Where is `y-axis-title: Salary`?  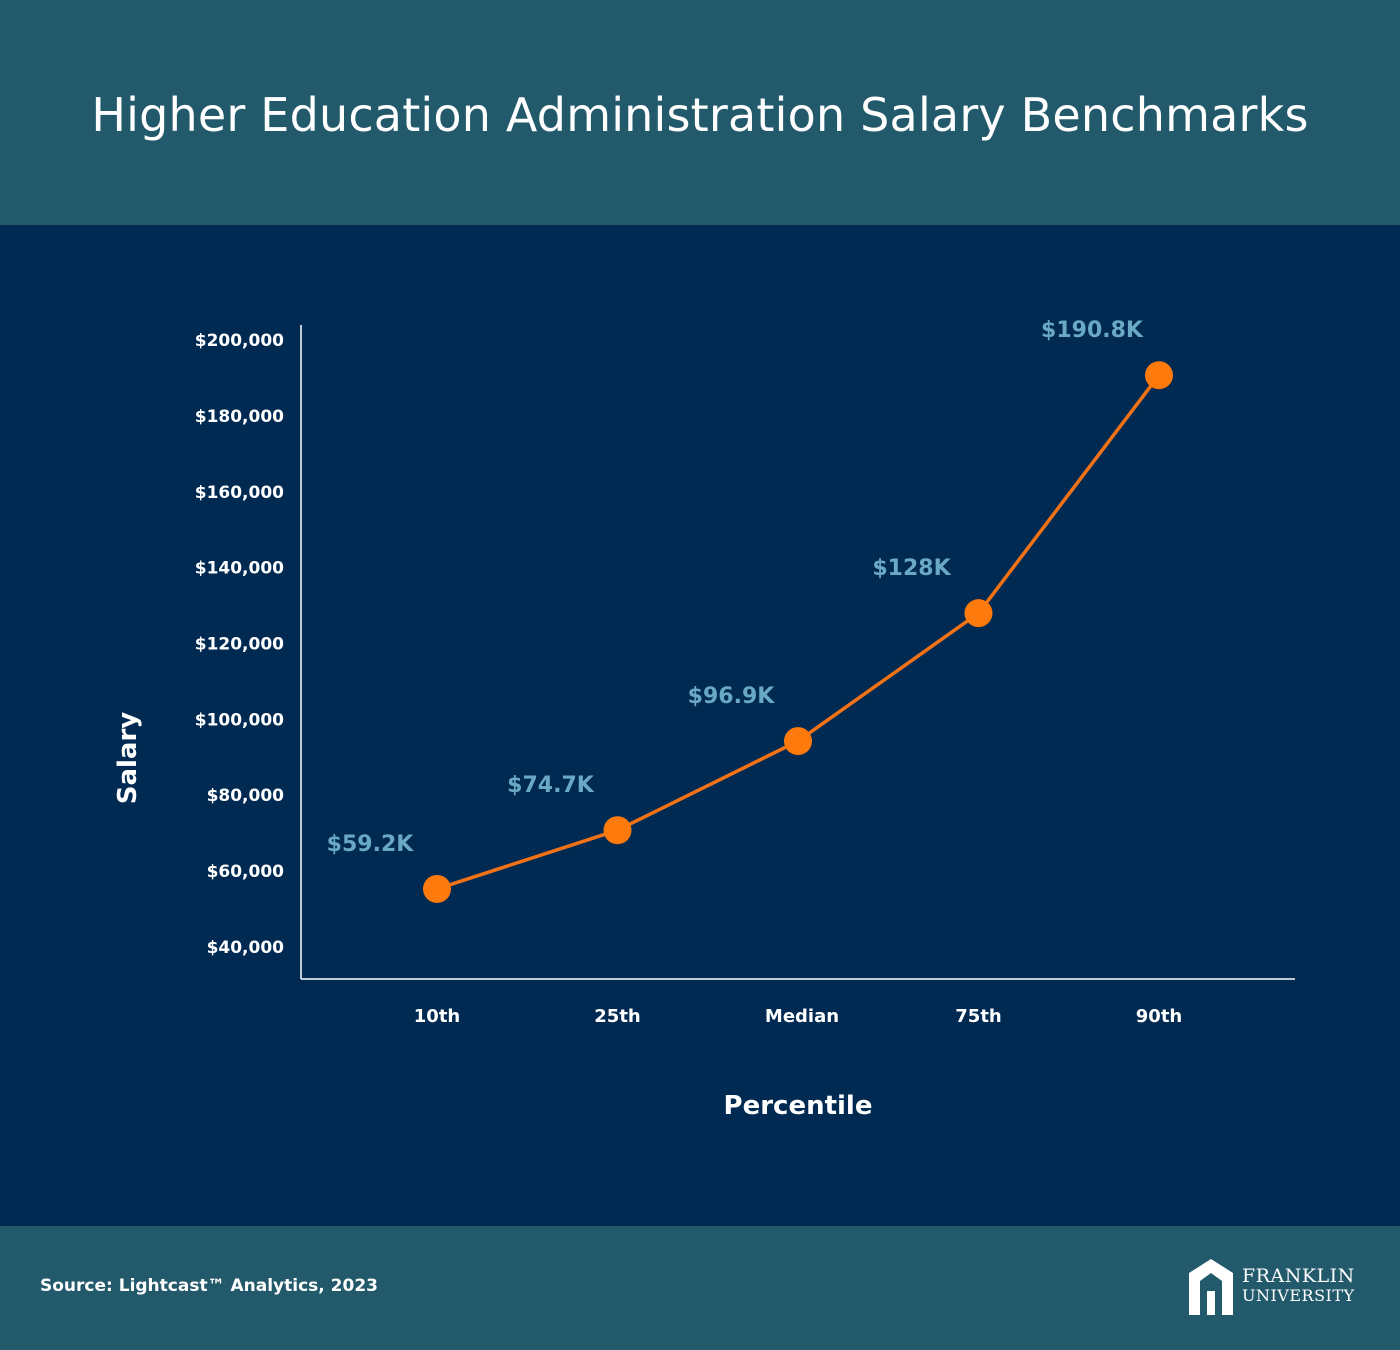 y-axis-title: Salary is located at coordinates (128, 758).